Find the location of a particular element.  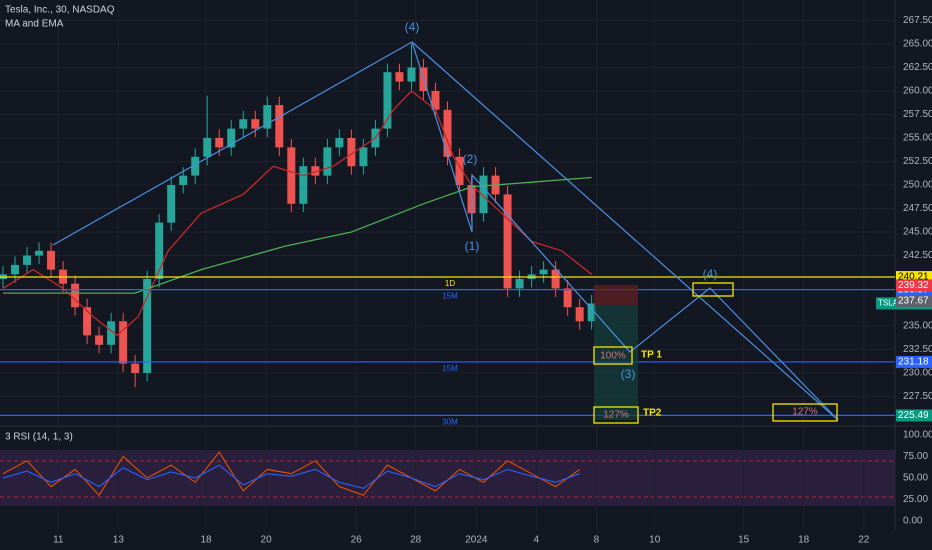

indicator: MA and EMA is located at coordinates (34, 24).